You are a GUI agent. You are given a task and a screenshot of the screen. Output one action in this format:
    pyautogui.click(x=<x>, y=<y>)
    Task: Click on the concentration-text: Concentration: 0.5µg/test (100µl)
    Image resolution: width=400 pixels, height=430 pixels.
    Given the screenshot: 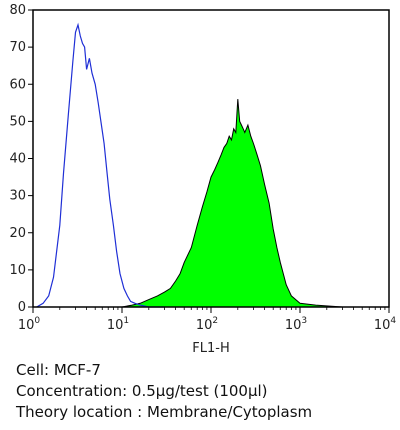 What is the action you would take?
    pyautogui.click(x=142, y=391)
    